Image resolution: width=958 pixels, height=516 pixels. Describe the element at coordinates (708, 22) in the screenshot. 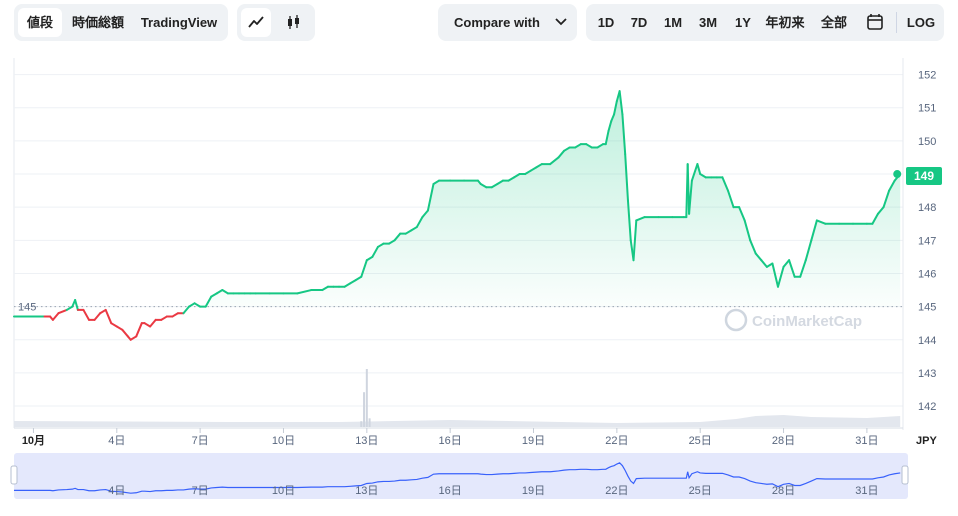

I see `range-3m: 3M` at that location.